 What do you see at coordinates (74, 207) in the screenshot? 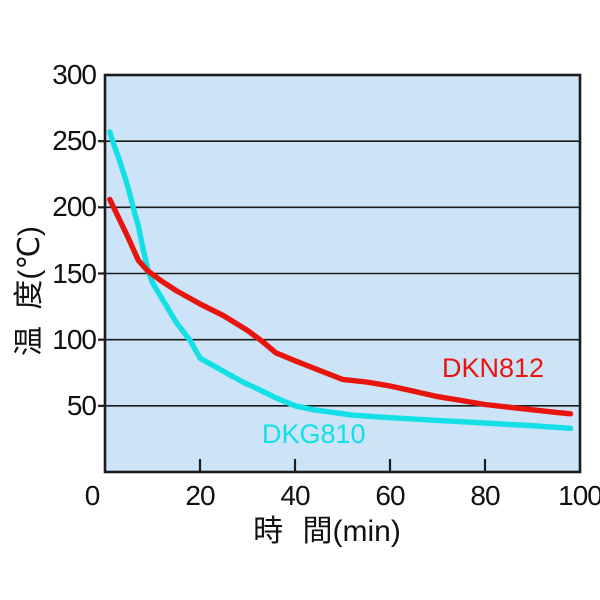
I see `y-tick-label-200: 200` at bounding box center [74, 207].